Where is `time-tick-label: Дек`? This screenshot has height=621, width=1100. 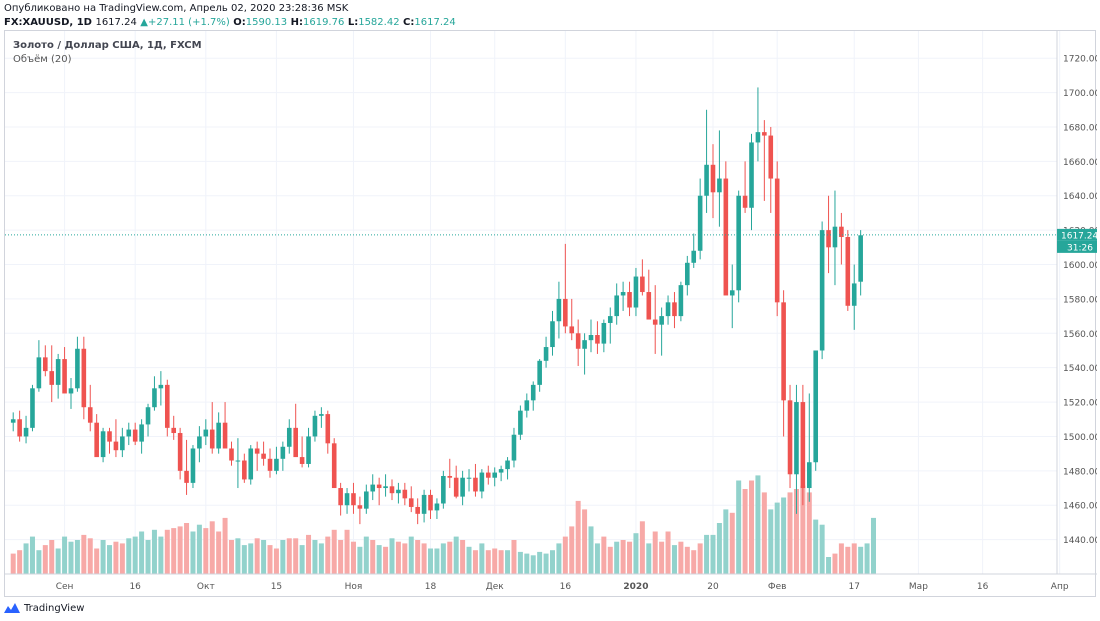
time-tick-label: Дек is located at coordinates (495, 587).